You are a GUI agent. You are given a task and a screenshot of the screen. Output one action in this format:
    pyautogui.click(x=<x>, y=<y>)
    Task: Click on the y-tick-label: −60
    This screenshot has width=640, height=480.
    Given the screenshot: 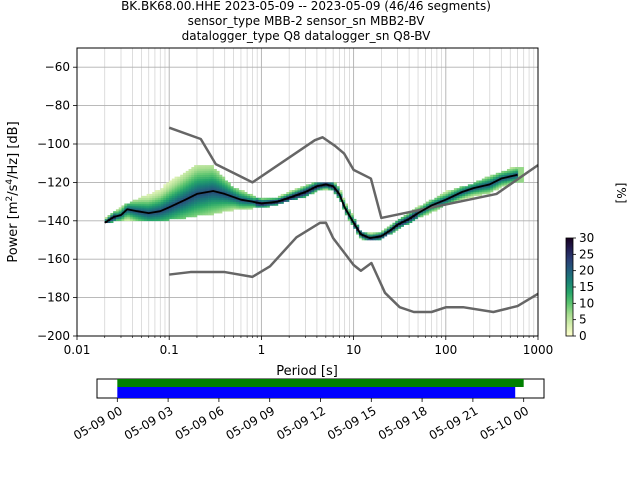 What is the action you would take?
    pyautogui.click(x=57, y=67)
    